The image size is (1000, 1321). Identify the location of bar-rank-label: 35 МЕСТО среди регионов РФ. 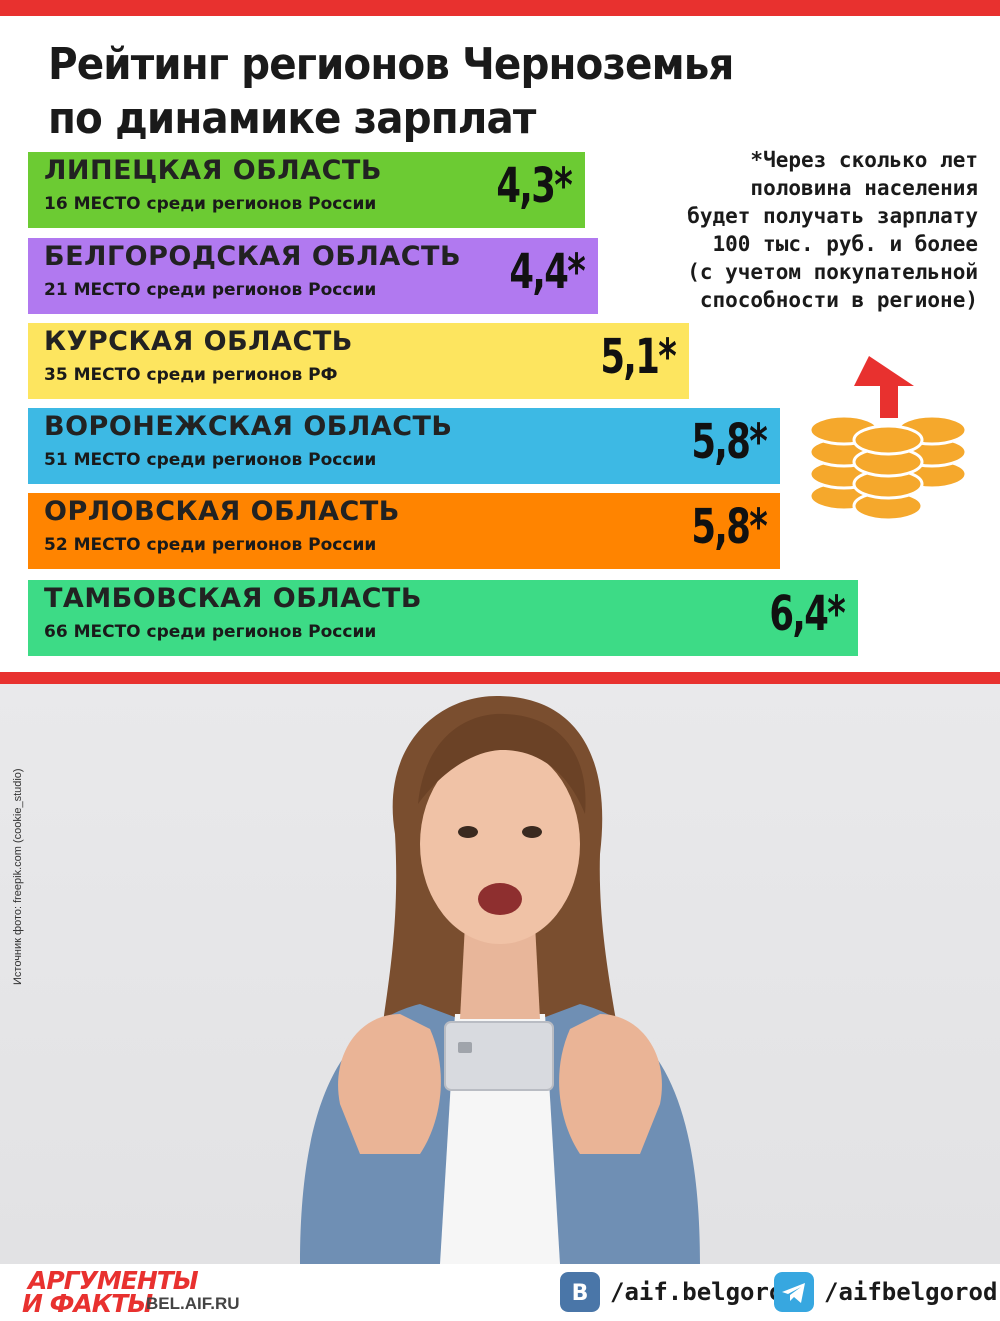
(191, 375).